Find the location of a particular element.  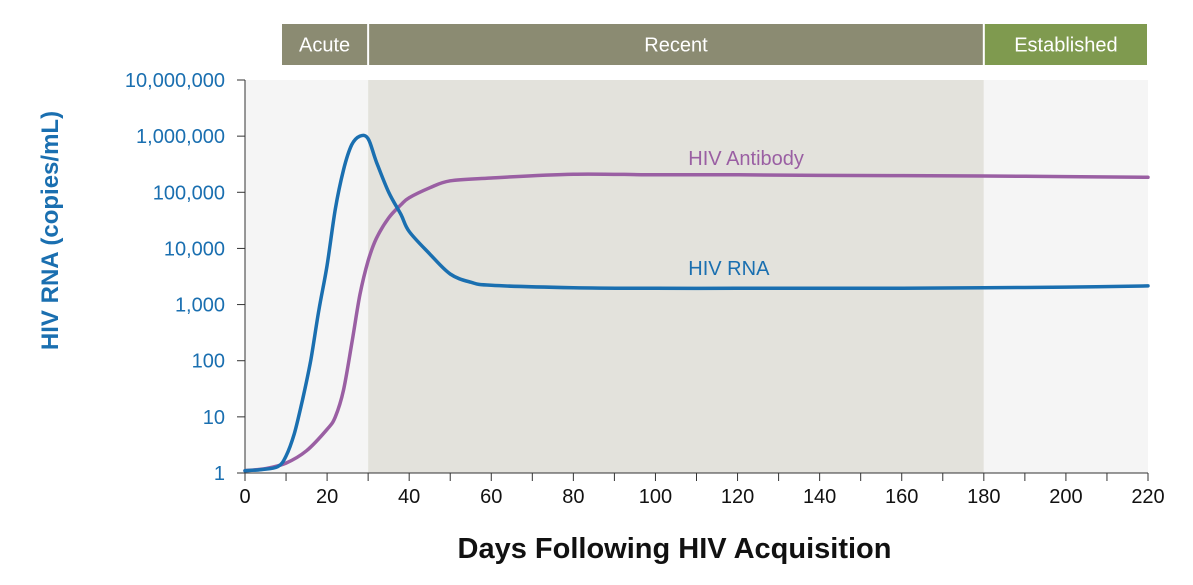

x-tick-label: 160 is located at coordinates (901, 497).